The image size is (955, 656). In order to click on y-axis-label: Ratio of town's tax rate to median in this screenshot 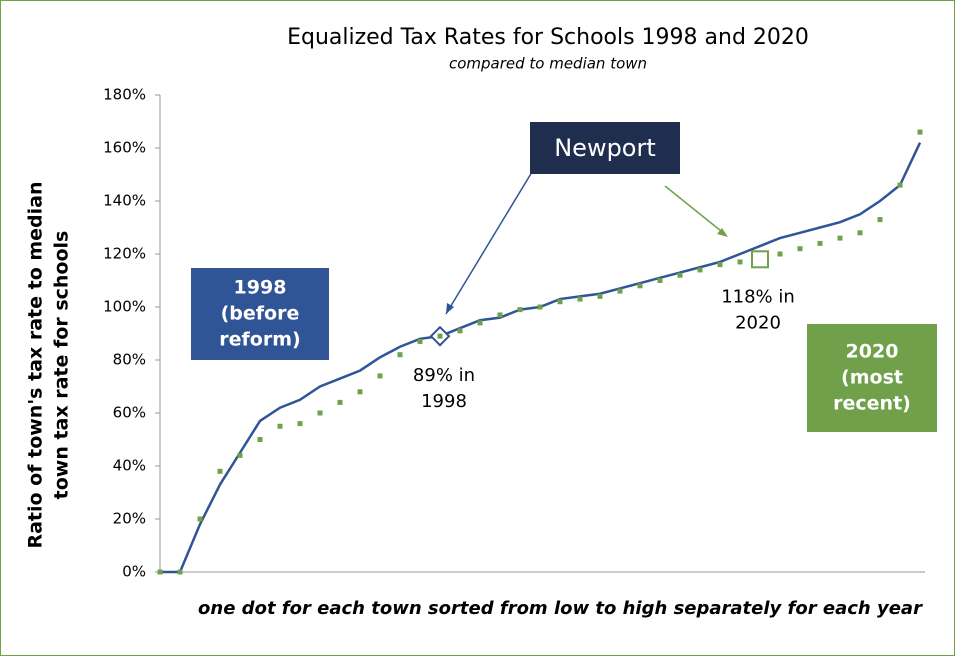, I will do `click(36, 364)`.